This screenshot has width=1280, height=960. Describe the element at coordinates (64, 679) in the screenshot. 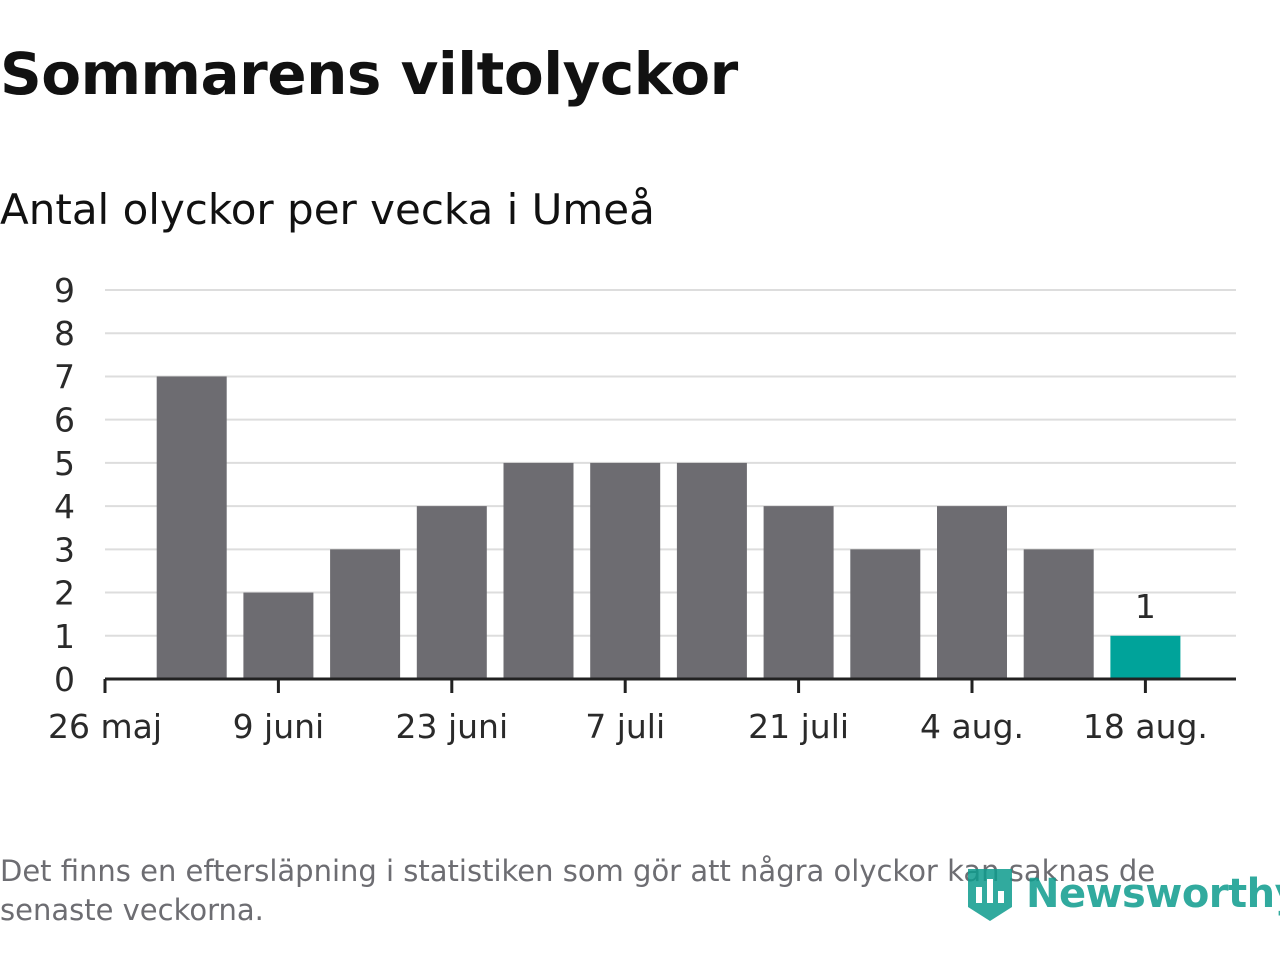

I see `y-tick-label: 0` at that location.